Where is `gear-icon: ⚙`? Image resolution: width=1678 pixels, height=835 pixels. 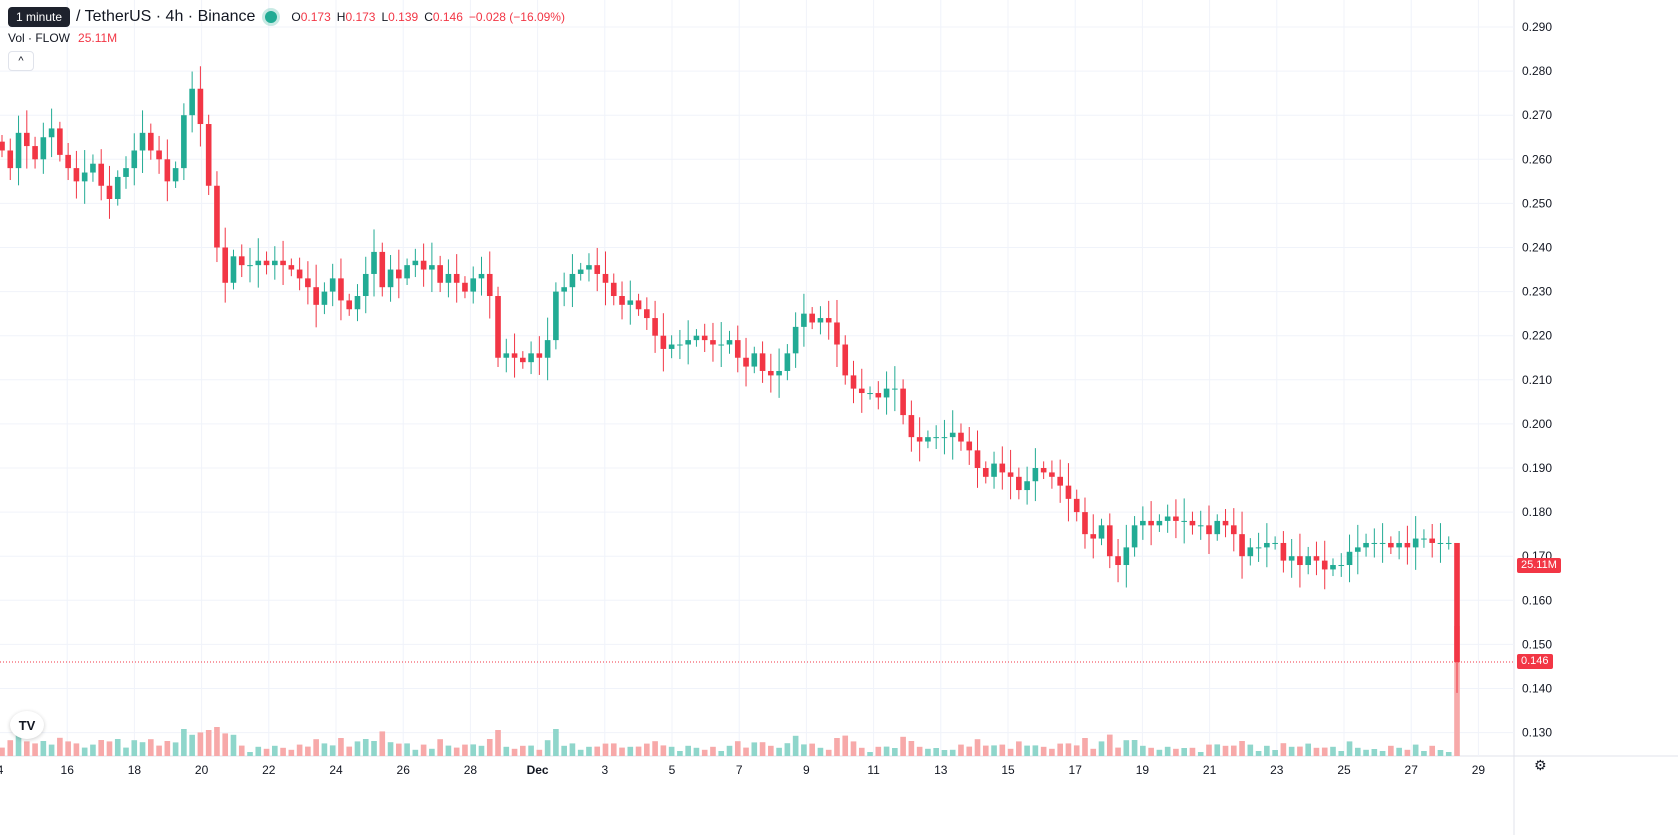 gear-icon: ⚙ is located at coordinates (1540, 765).